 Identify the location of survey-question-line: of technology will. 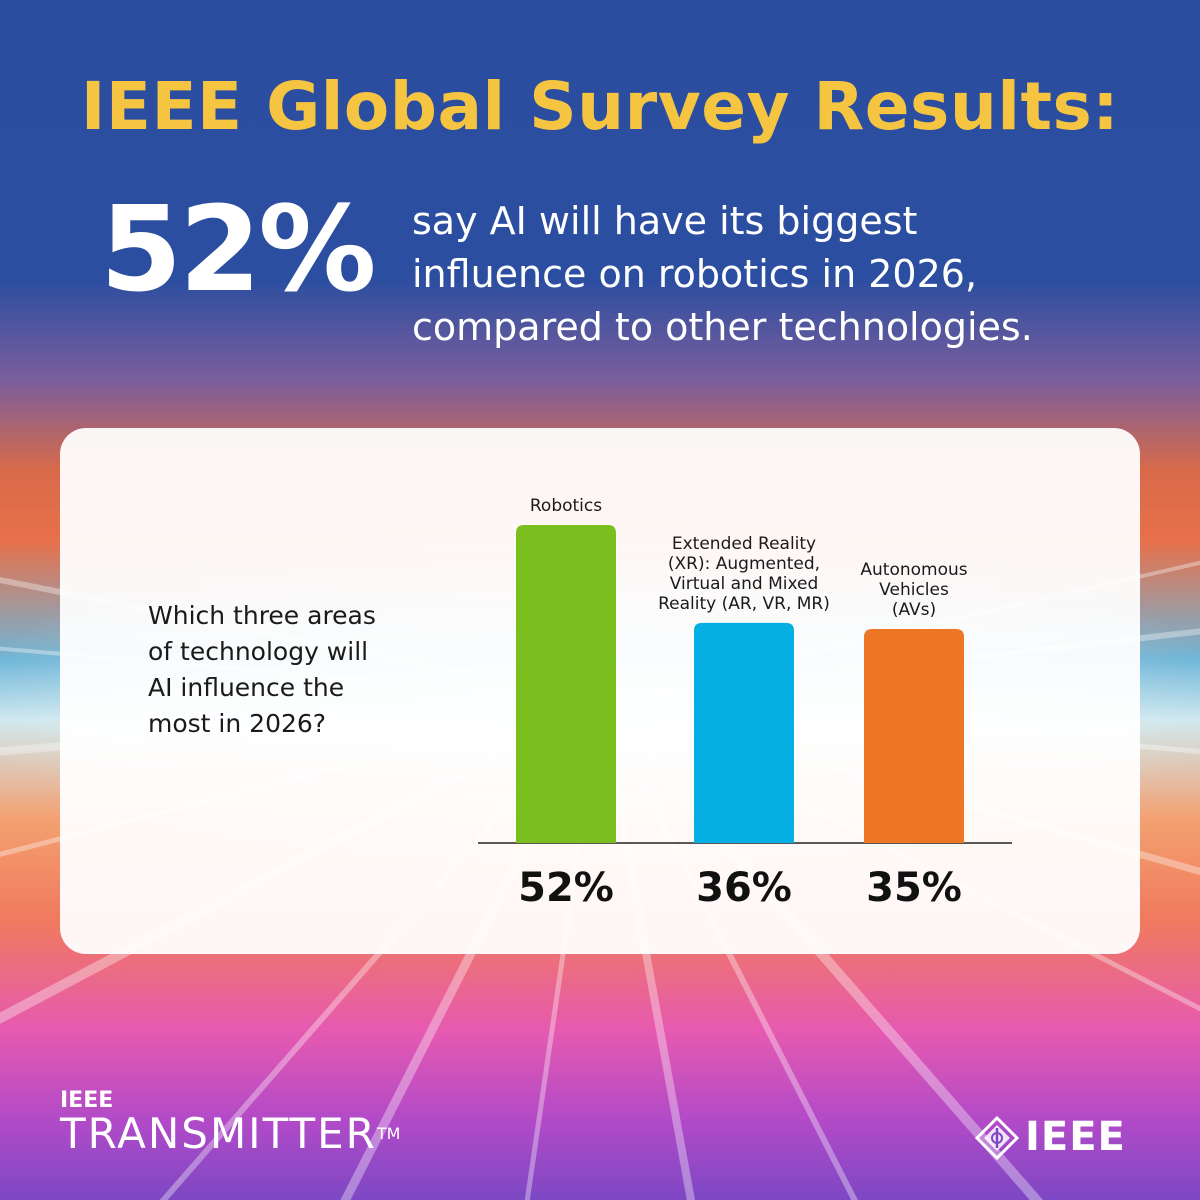
(258, 651).